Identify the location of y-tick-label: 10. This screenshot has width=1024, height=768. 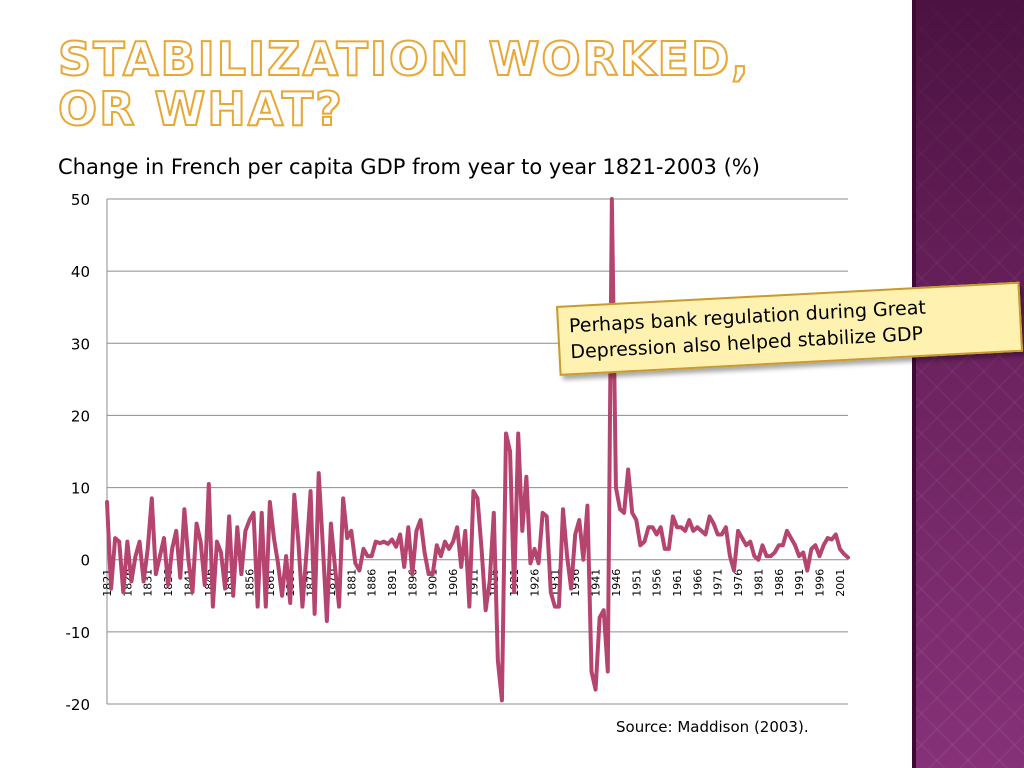
(80, 489).